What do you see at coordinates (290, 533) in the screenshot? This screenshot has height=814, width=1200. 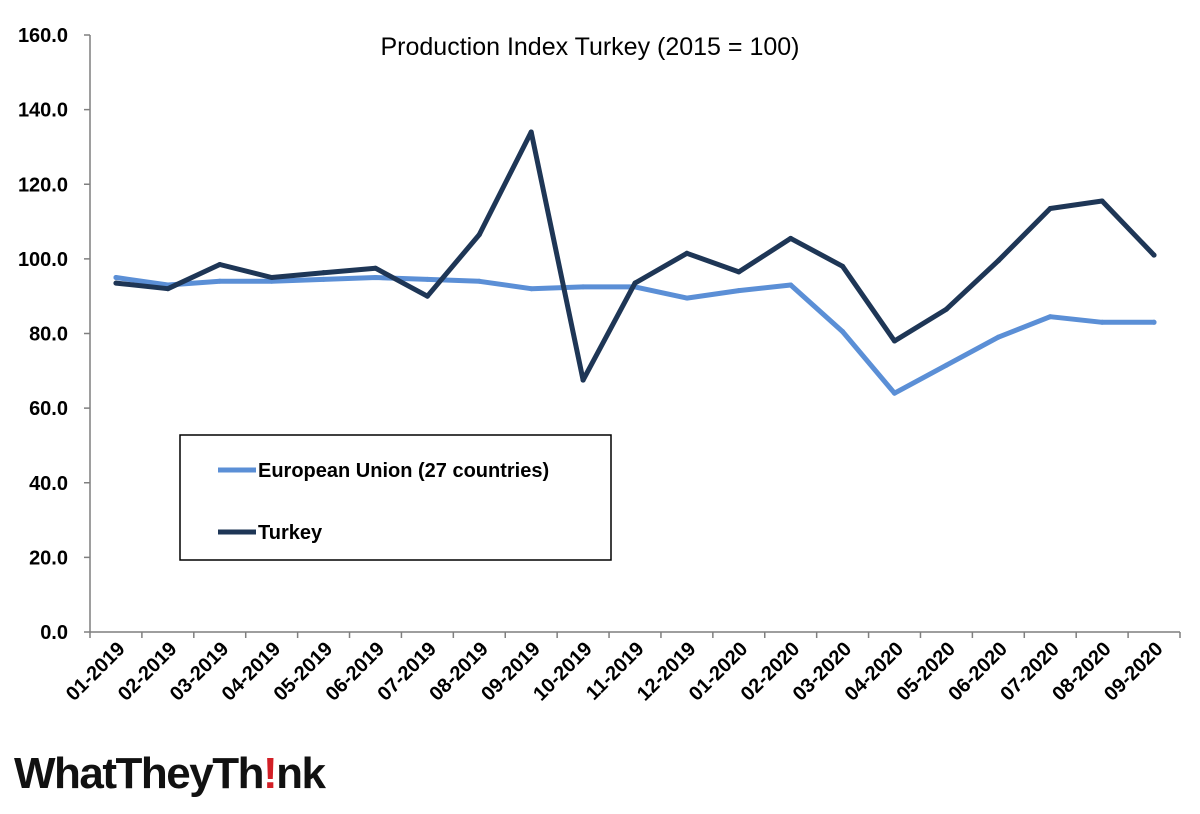 I see `legend-label-turkey: Turkey` at bounding box center [290, 533].